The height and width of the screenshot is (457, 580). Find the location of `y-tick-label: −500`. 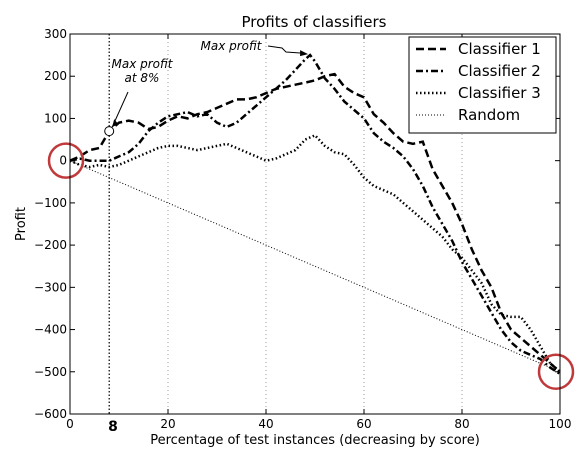

y-tick-label: −500 is located at coordinates (50, 372).